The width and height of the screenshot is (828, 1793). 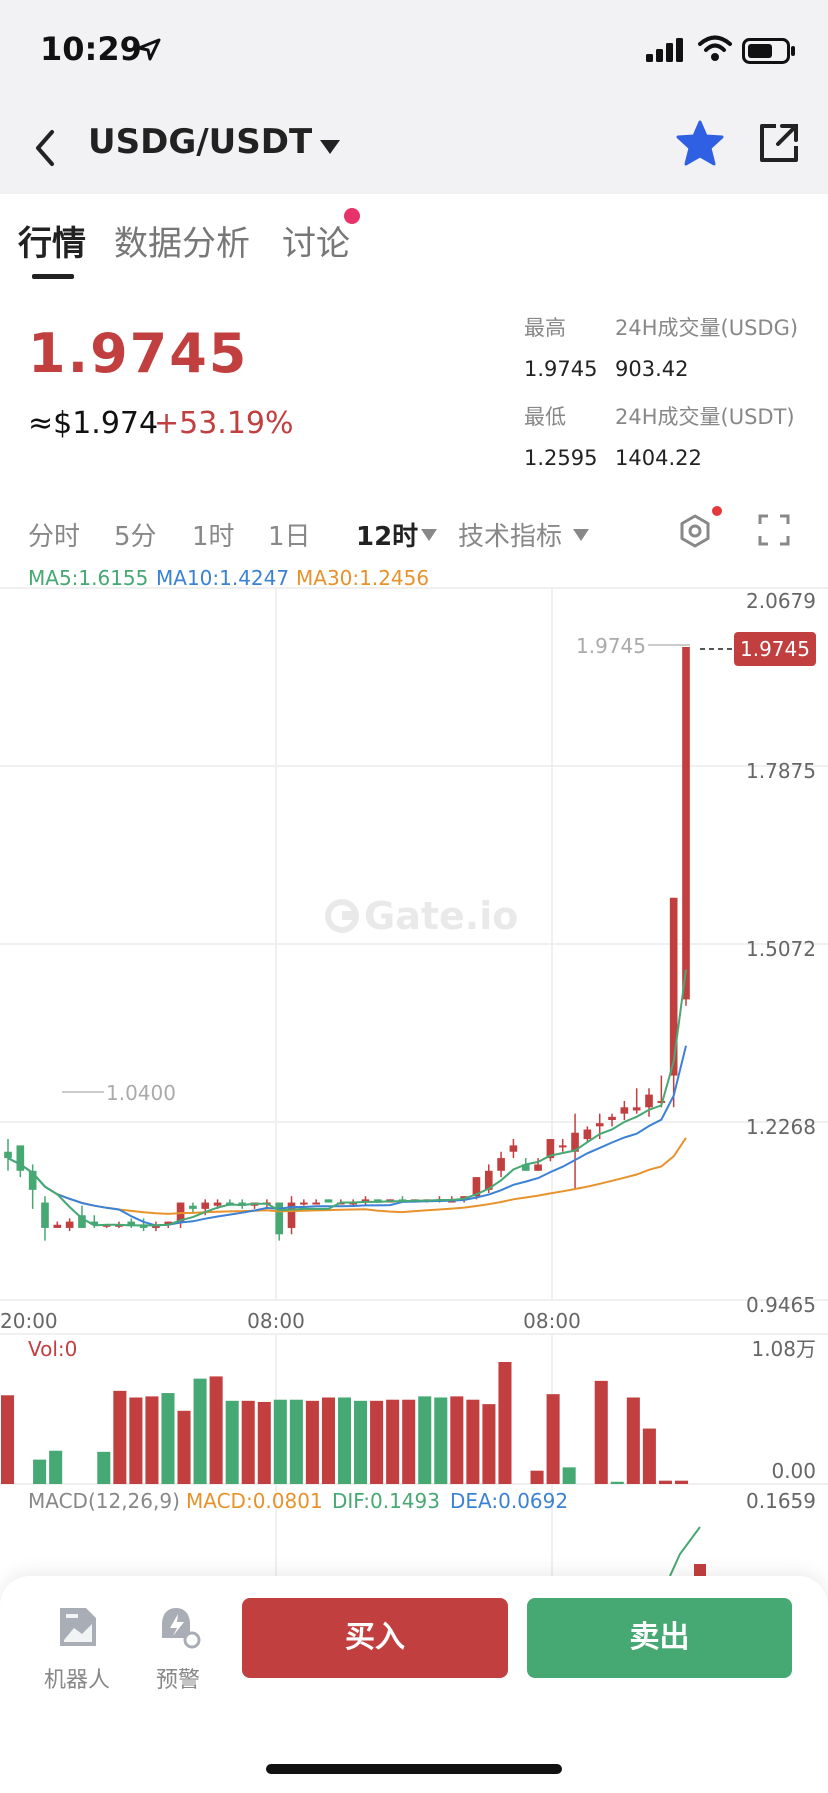 I want to click on macd-value-label: MACD:0.0801, so click(x=254, y=1501).